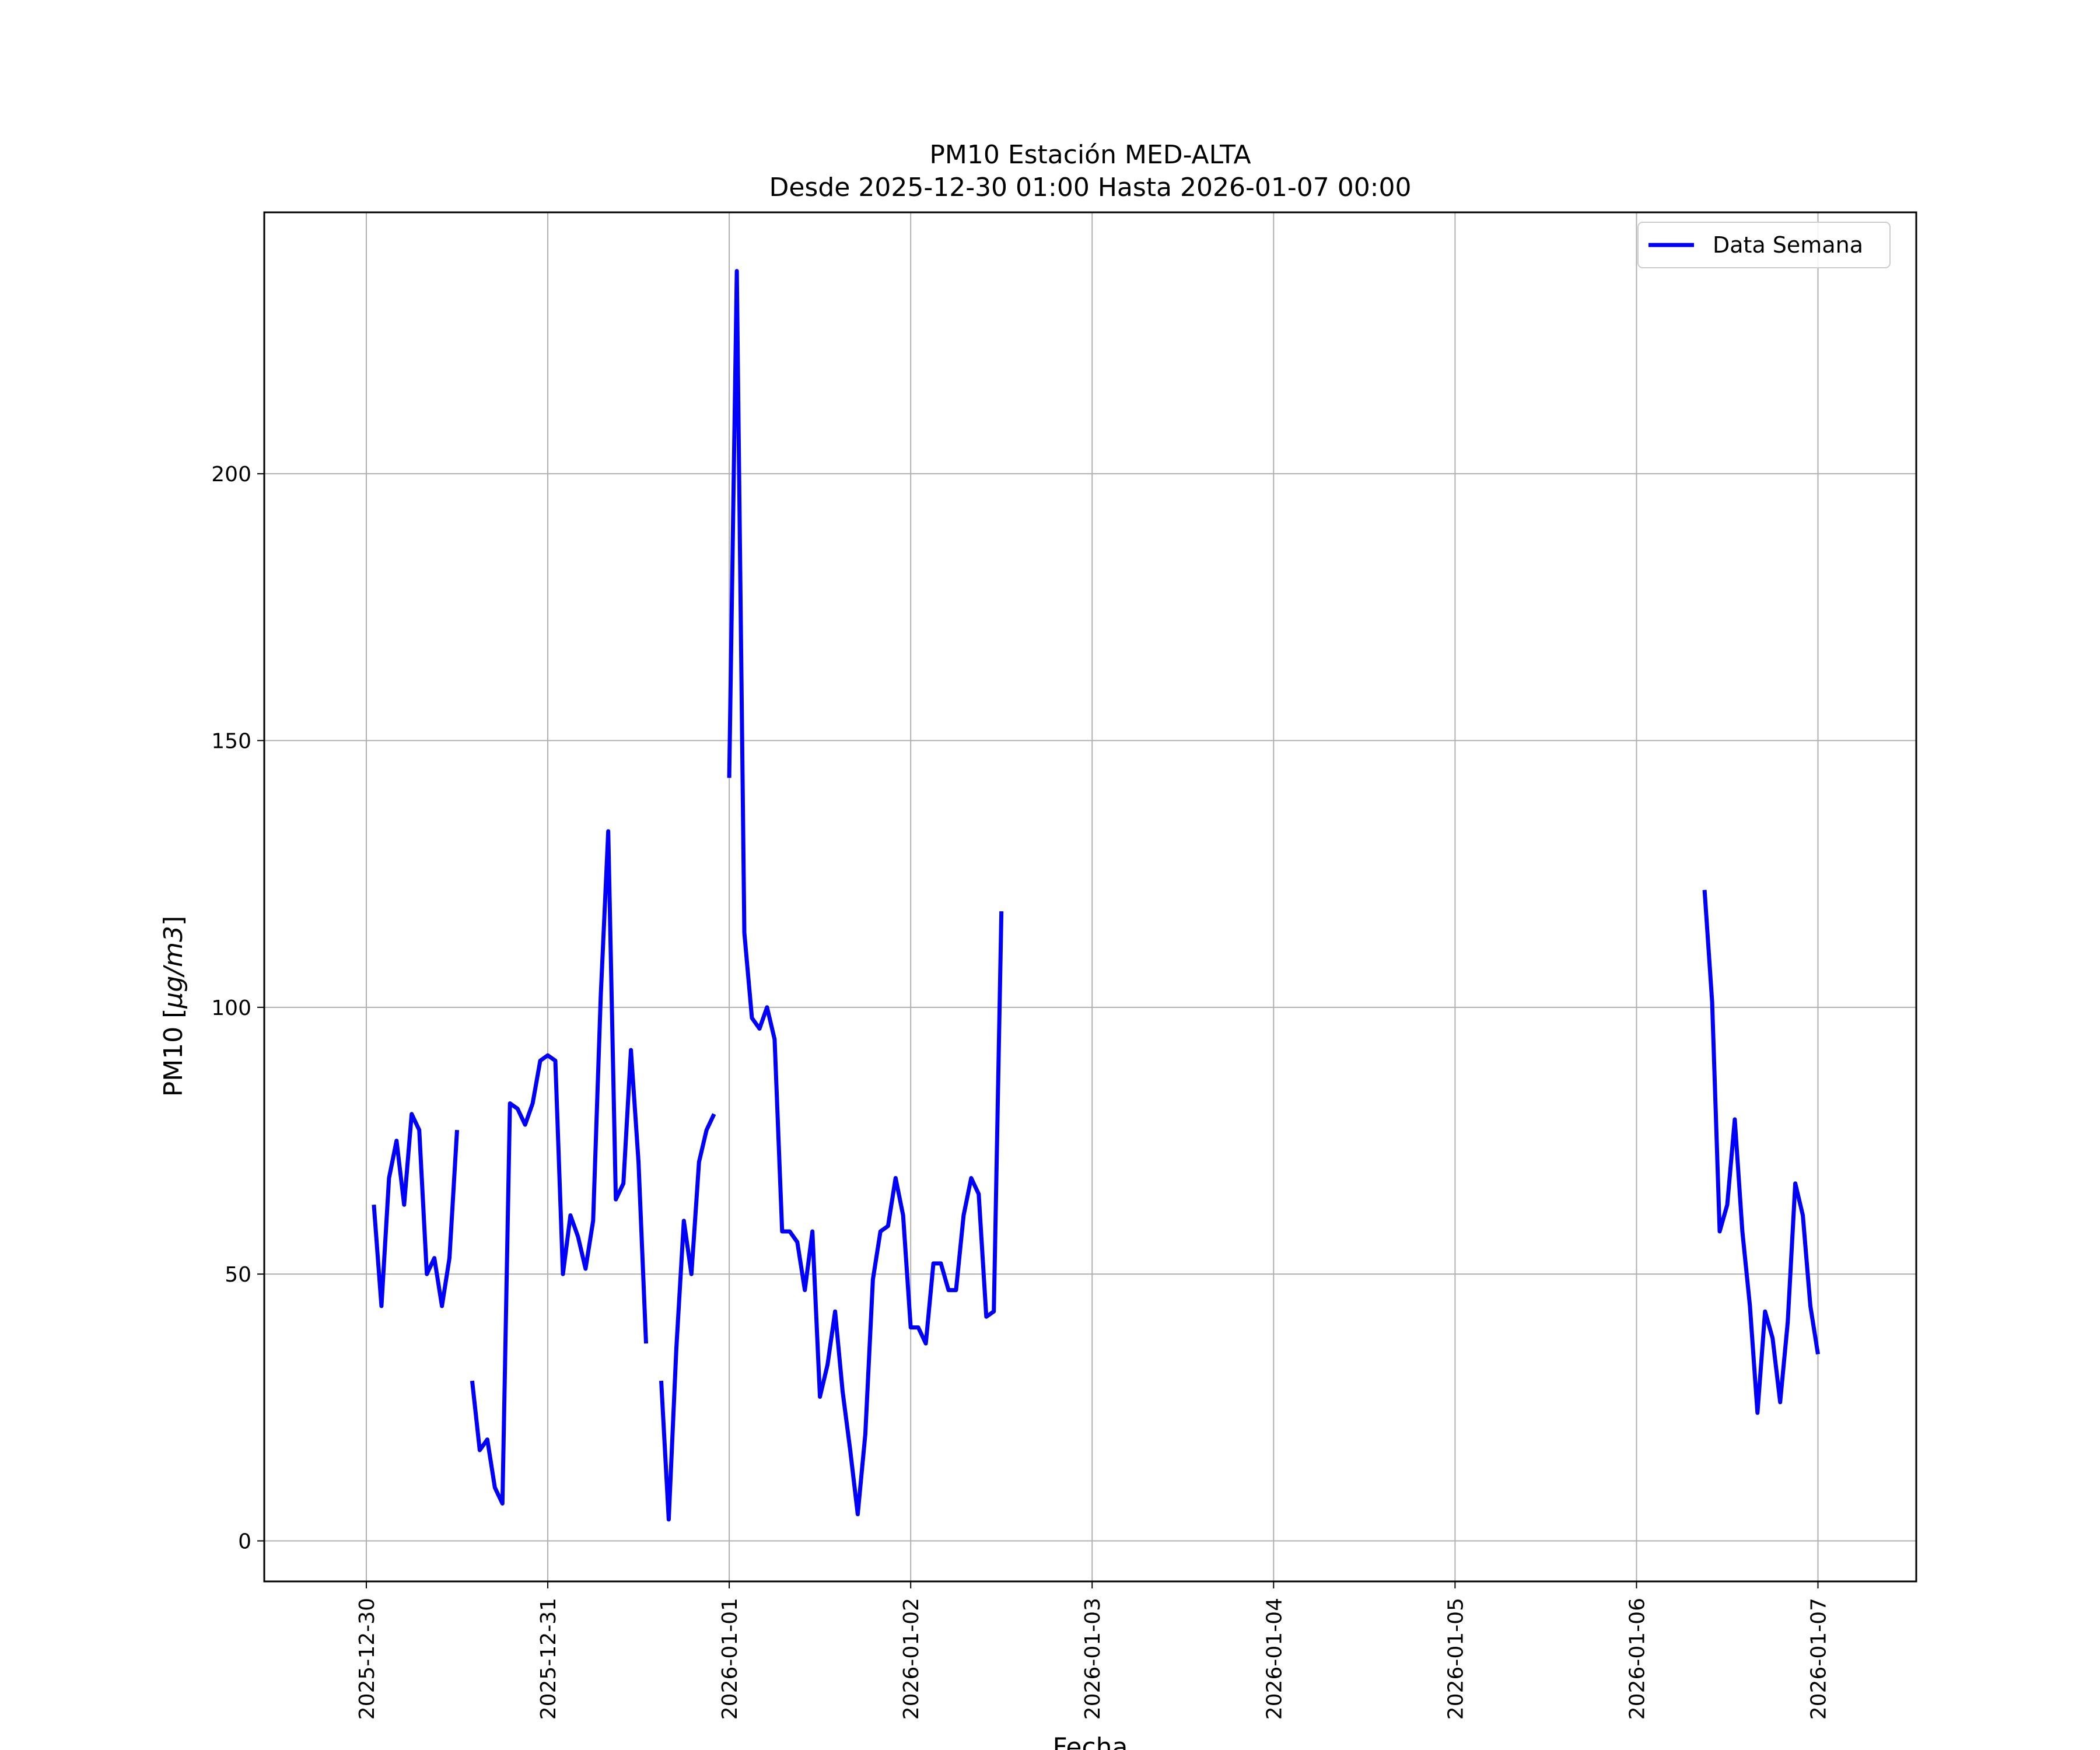 Image resolution: width=2100 pixels, height=1750 pixels. What do you see at coordinates (1819, 1659) in the screenshot?
I see `x-tick-label: 2026-01-07` at bounding box center [1819, 1659].